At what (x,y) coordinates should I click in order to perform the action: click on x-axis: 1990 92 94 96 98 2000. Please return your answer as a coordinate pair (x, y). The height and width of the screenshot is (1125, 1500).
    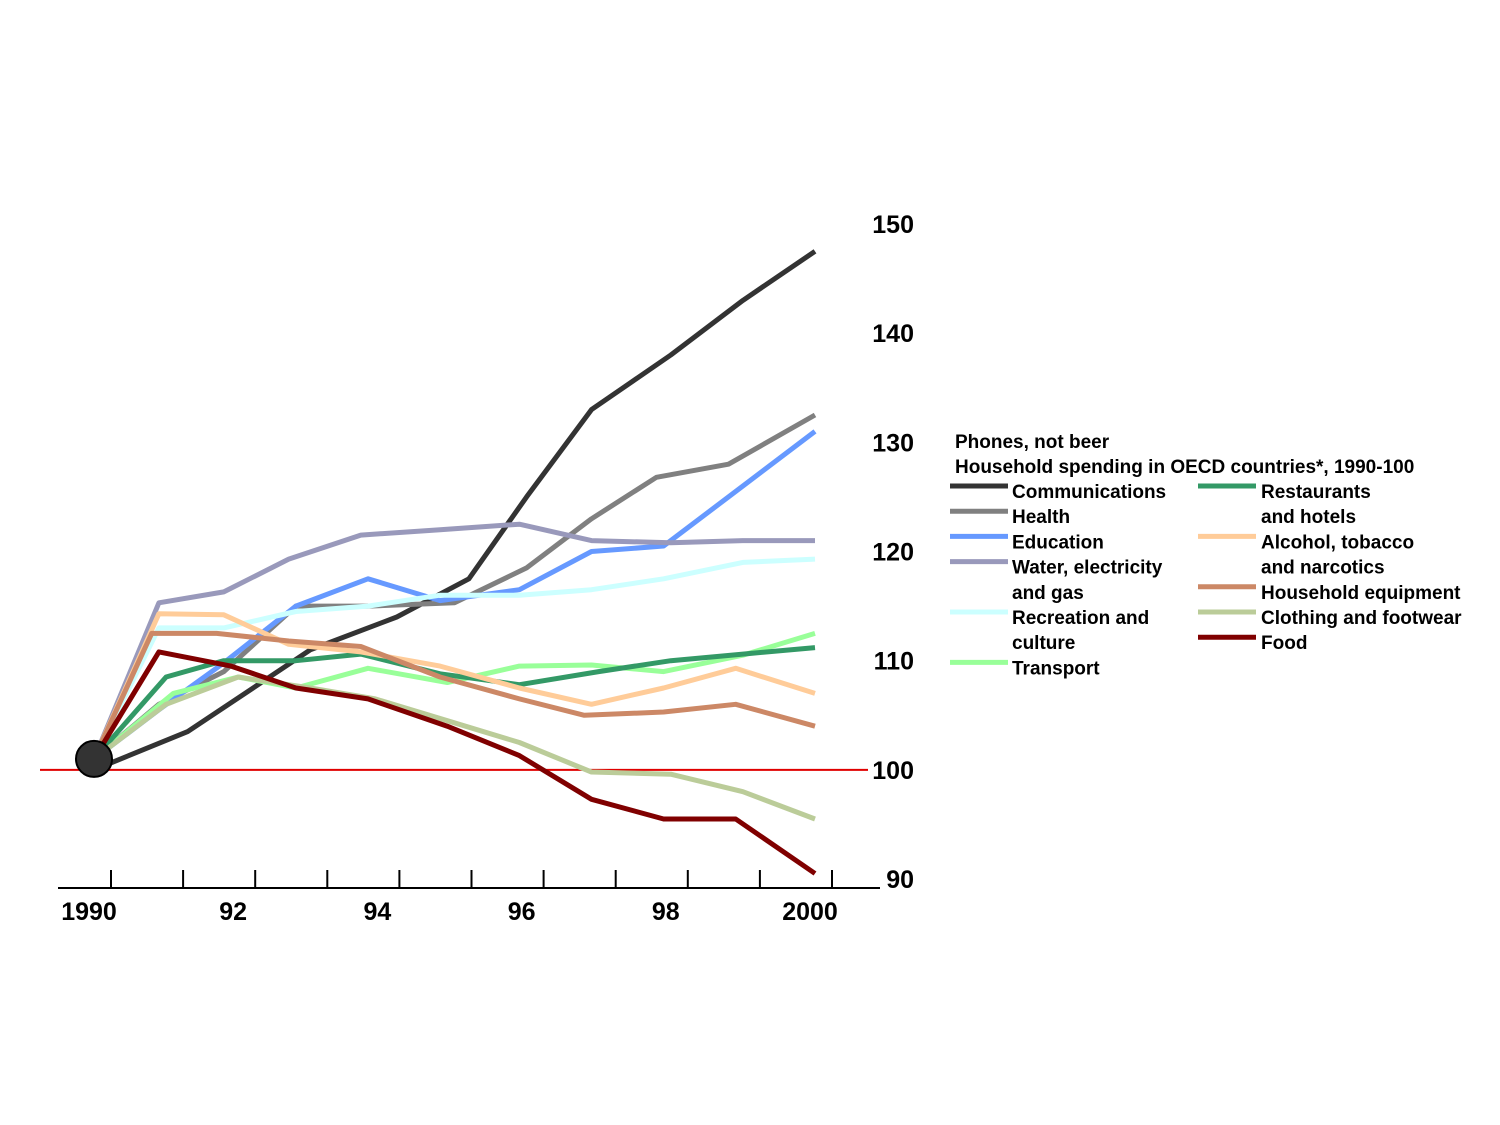
    Looking at the image, I should click on (469, 898).